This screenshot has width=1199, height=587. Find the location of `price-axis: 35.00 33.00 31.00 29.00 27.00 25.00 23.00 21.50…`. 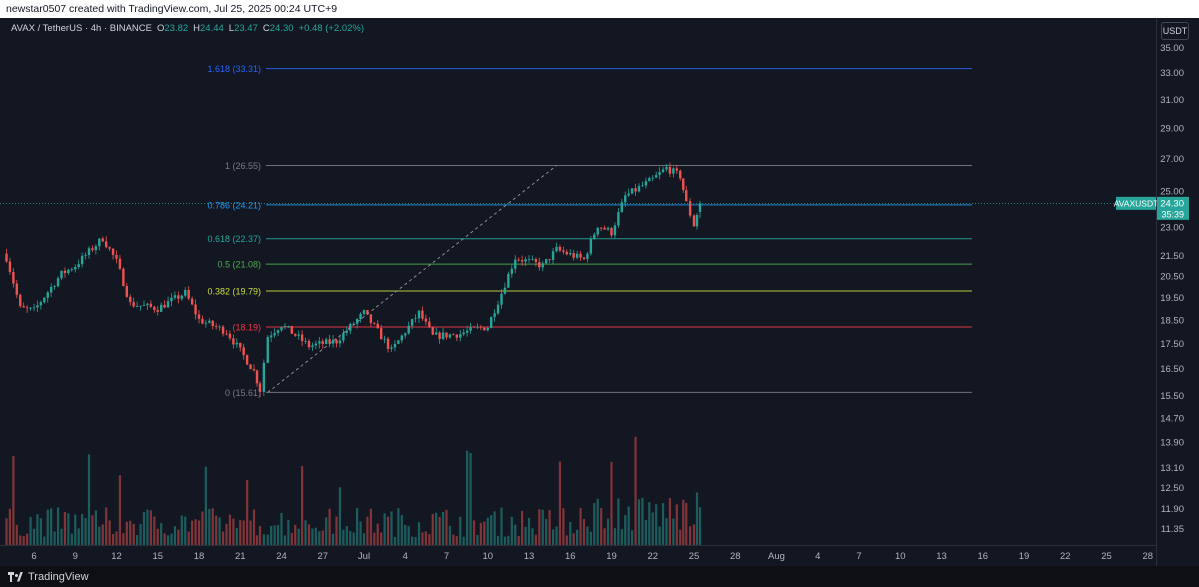

price-axis: 35.00 33.00 31.00 29.00 27.00 25.00 23.00 21.50… is located at coordinates (1170, 292).